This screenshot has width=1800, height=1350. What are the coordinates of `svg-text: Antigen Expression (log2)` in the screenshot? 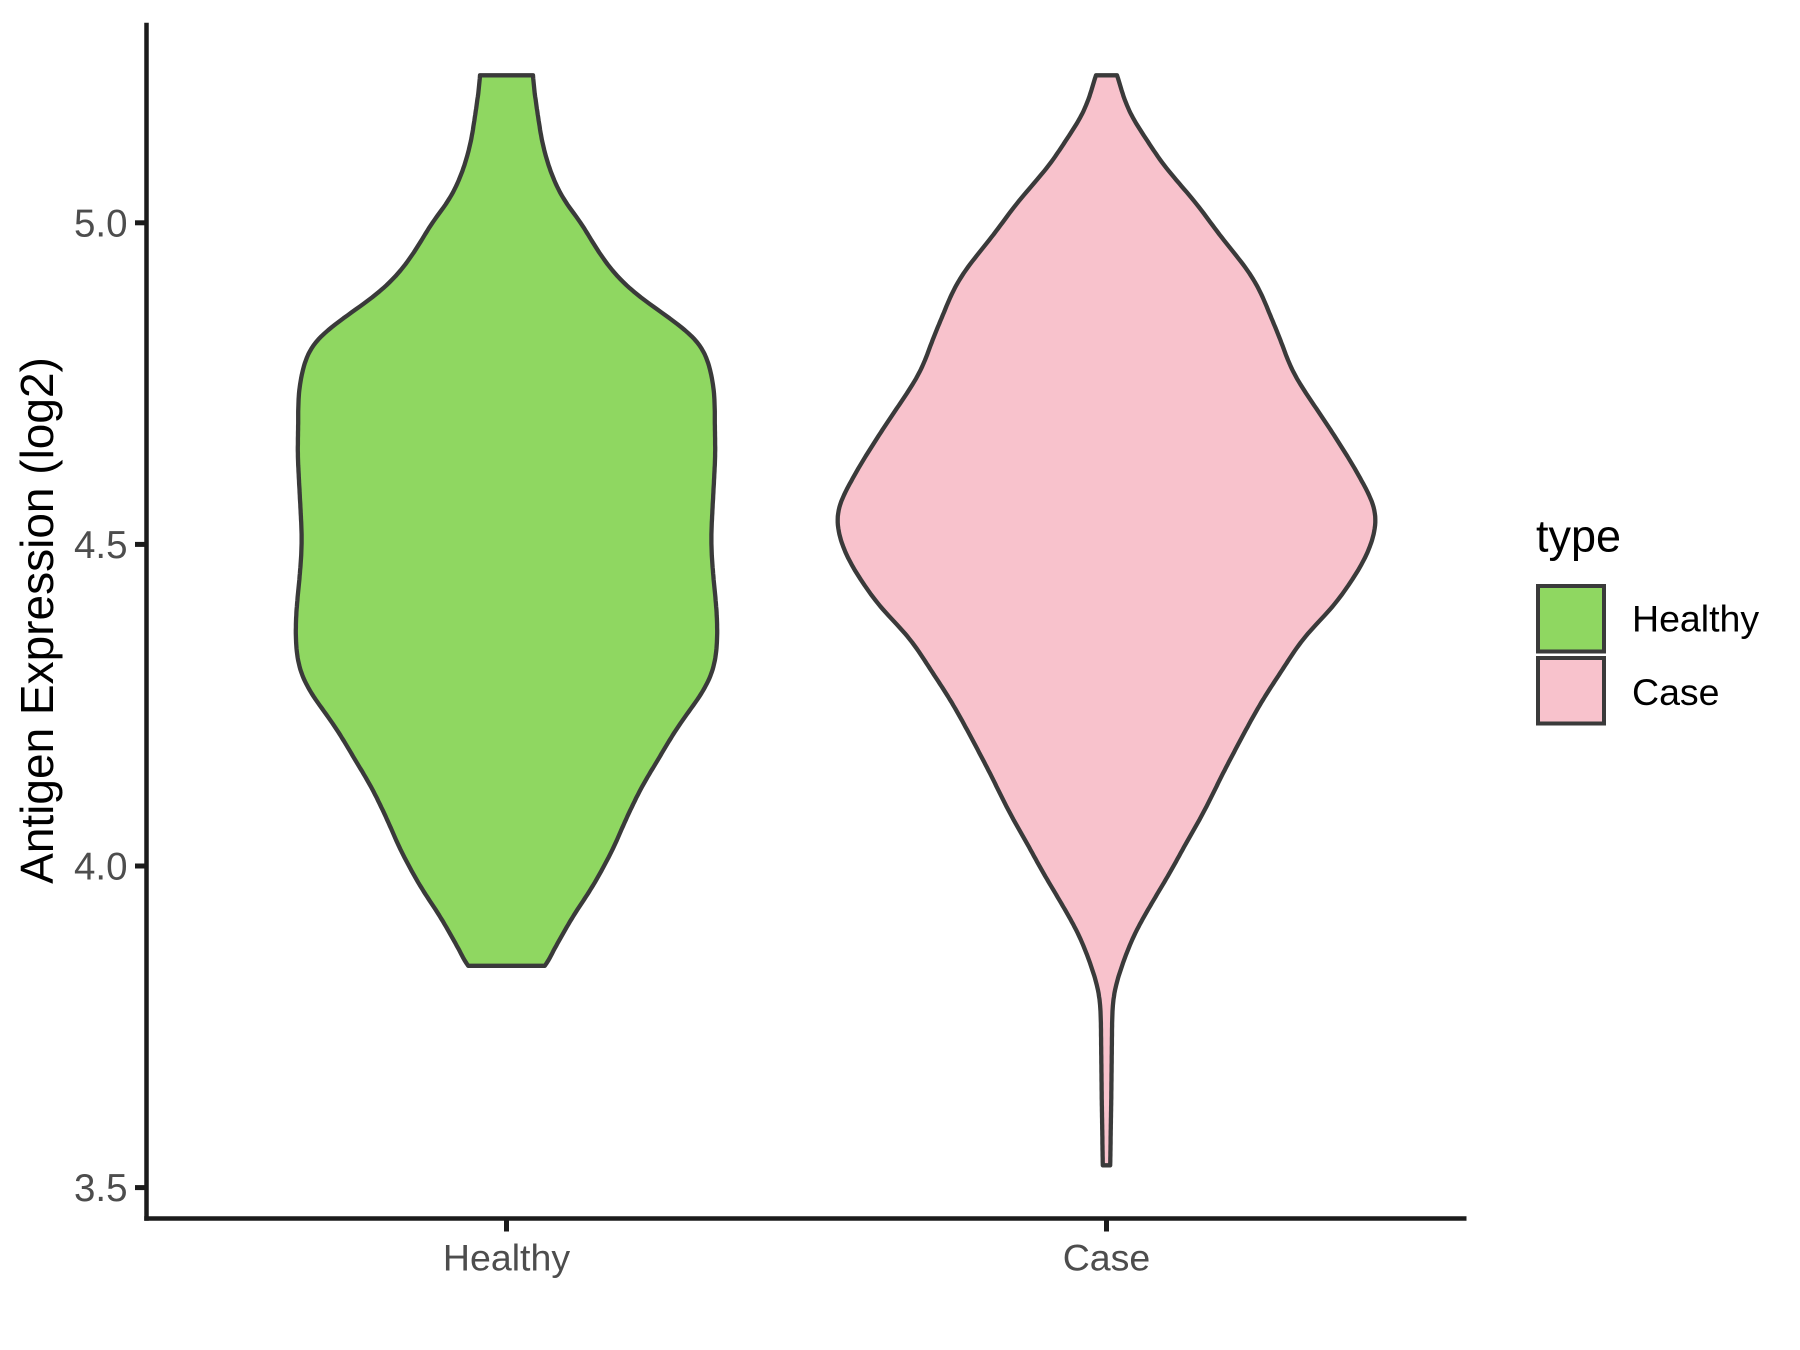 It's located at (37, 620).